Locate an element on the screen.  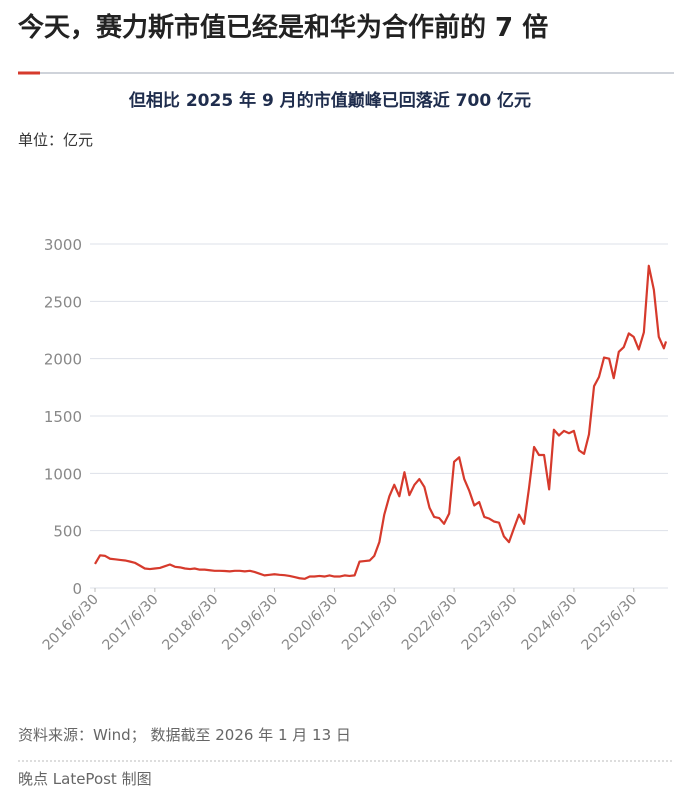
x-tick-label: 2022/6/30 is located at coordinates (430, 623).